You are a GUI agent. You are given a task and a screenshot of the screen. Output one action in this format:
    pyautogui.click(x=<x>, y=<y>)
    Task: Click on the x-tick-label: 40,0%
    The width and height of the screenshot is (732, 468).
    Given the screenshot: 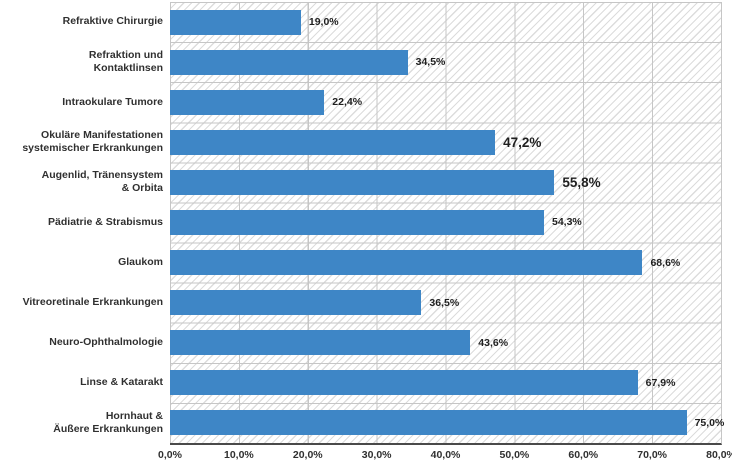 What is the action you would take?
    pyautogui.click(x=445, y=455)
    